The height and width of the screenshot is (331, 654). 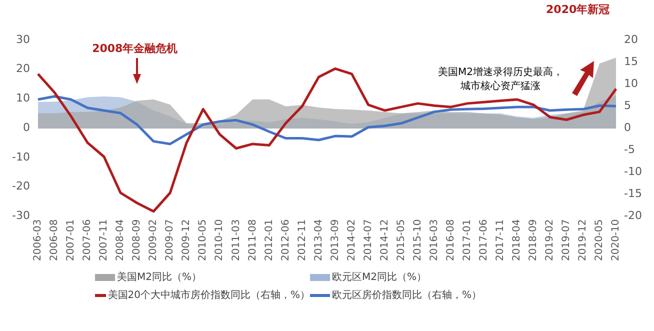 I want to click on annotation: 美国M2增速录得历史最高，城市核心资产猛涨, so click(x=501, y=80).